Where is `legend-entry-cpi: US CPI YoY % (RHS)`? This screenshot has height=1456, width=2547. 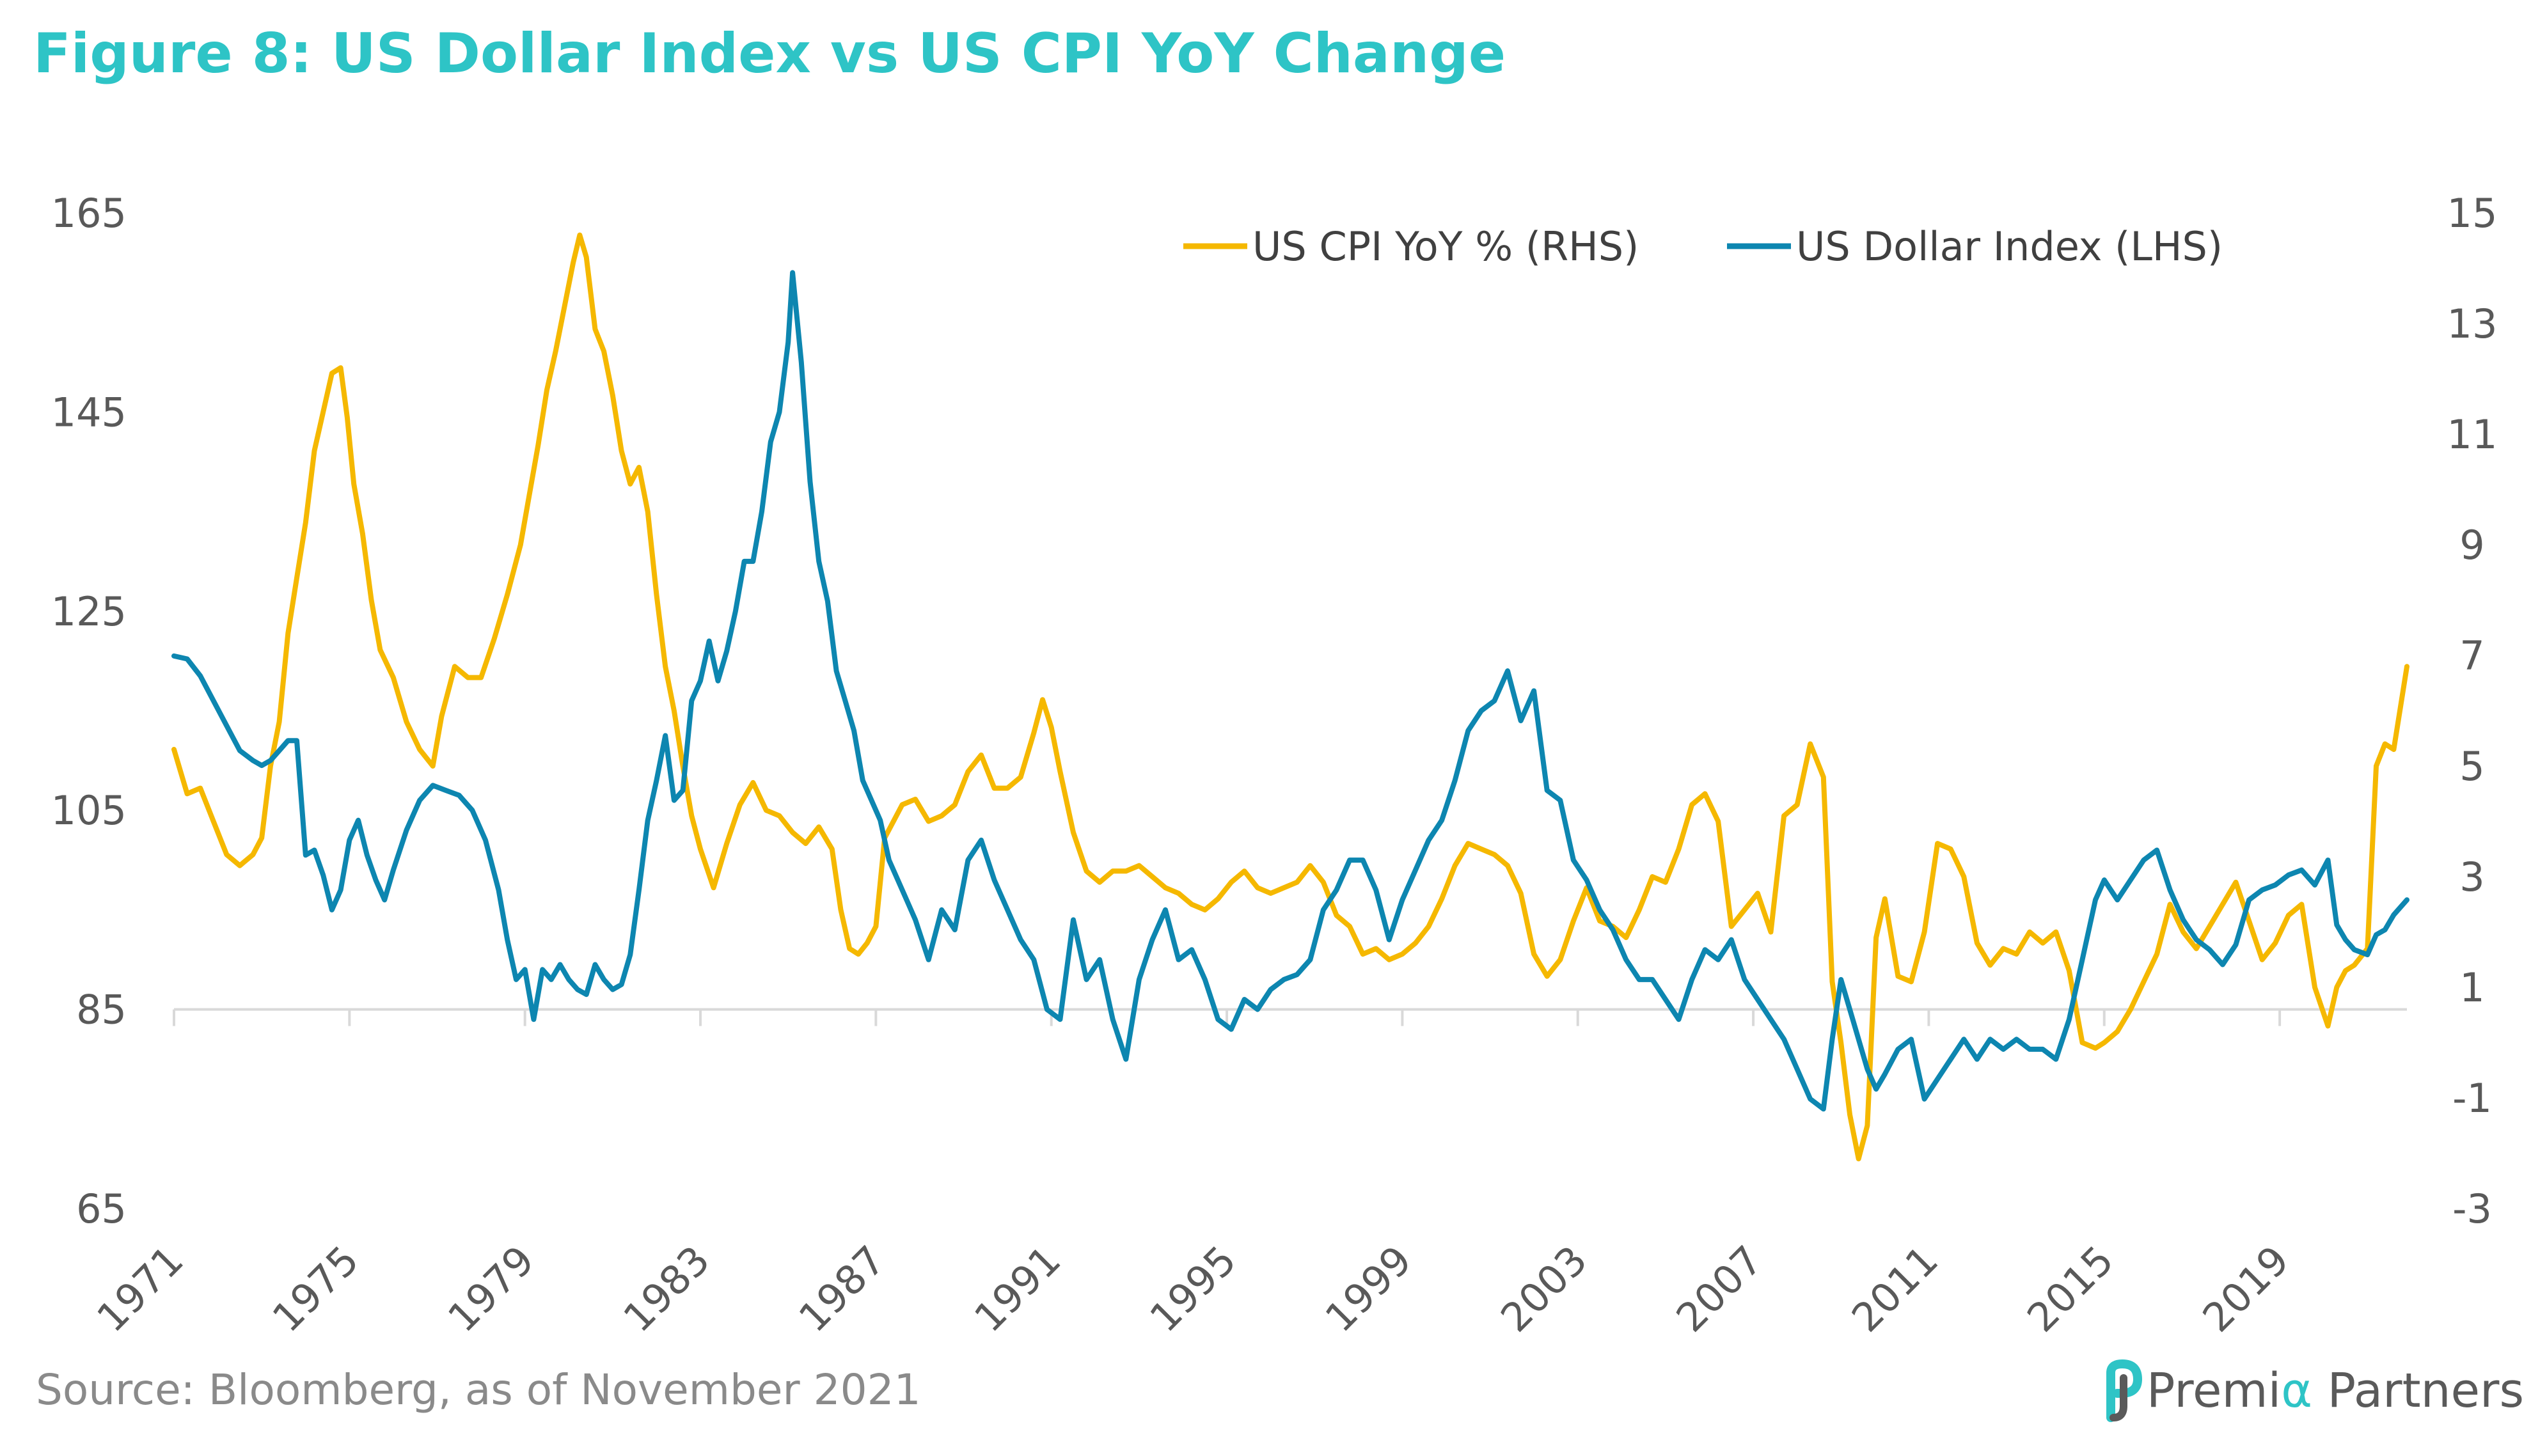
legend-entry-cpi: US CPI YoY % (RHS) is located at coordinates (1411, 247).